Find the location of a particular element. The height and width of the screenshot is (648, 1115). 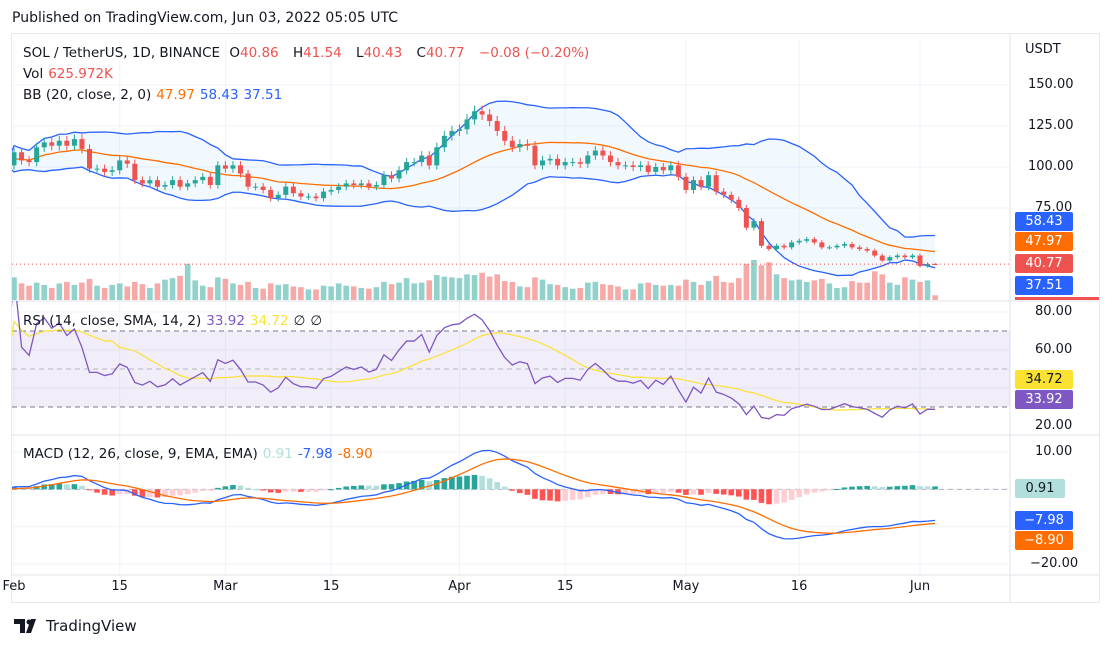

open-value: 40.86 is located at coordinates (259, 53).